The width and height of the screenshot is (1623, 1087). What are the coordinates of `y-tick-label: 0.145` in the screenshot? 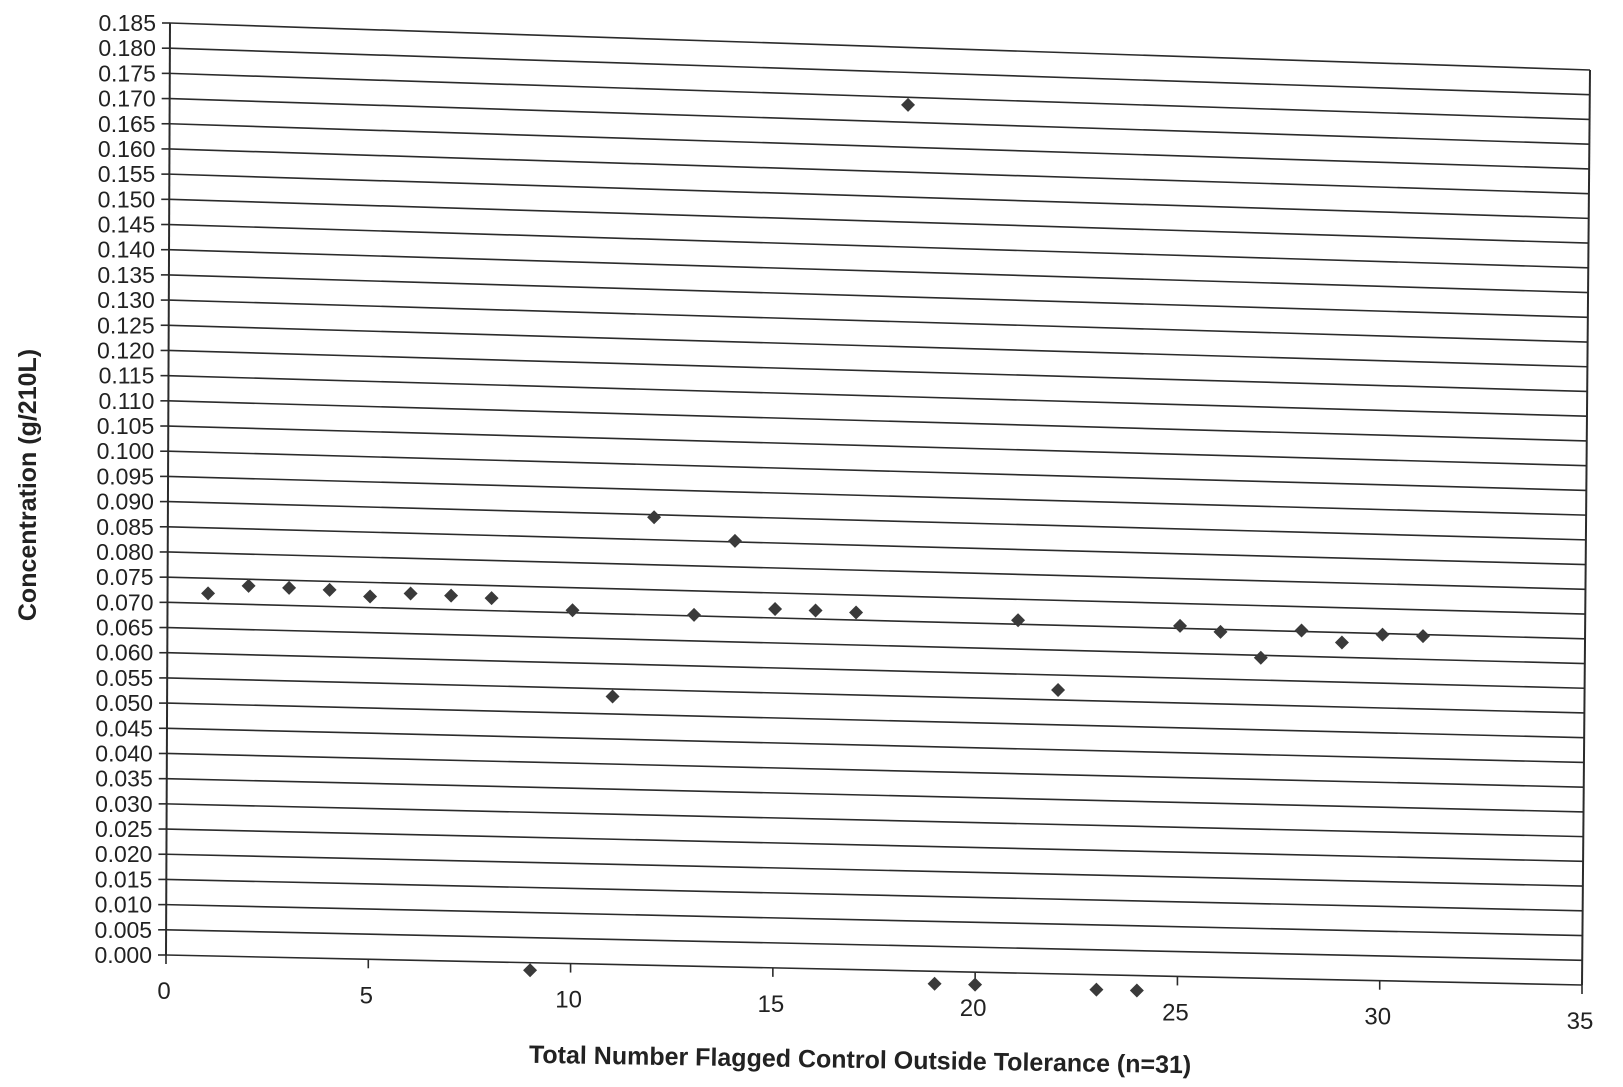 It's located at (127, 225).